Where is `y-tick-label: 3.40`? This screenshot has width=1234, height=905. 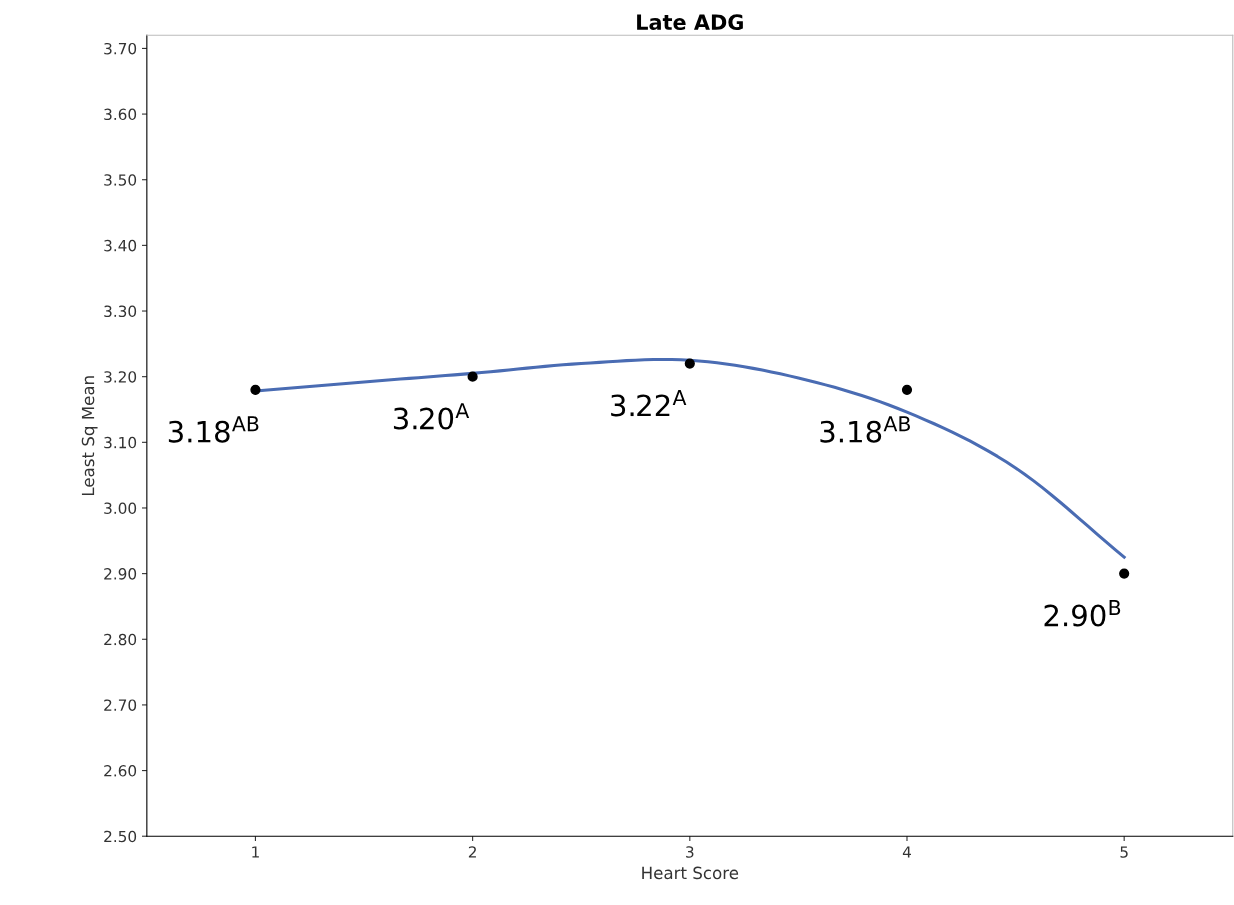
y-tick-label: 3.40 is located at coordinates (120, 245).